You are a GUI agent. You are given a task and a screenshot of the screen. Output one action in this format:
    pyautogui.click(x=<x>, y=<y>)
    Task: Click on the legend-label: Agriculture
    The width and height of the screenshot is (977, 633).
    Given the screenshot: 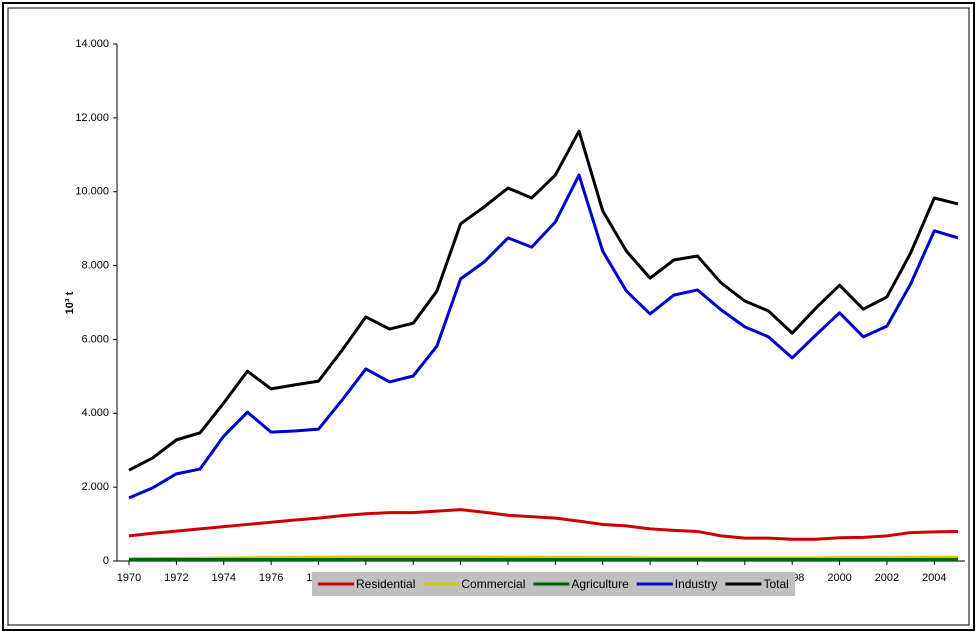 What is the action you would take?
    pyautogui.click(x=600, y=584)
    